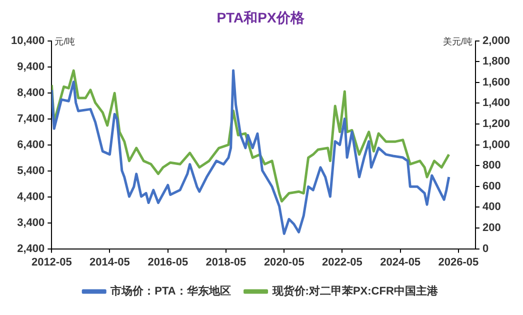  What do you see at coordinates (496, 124) in the screenshot?
I see `y2-tick-label: 1,200` at bounding box center [496, 124].